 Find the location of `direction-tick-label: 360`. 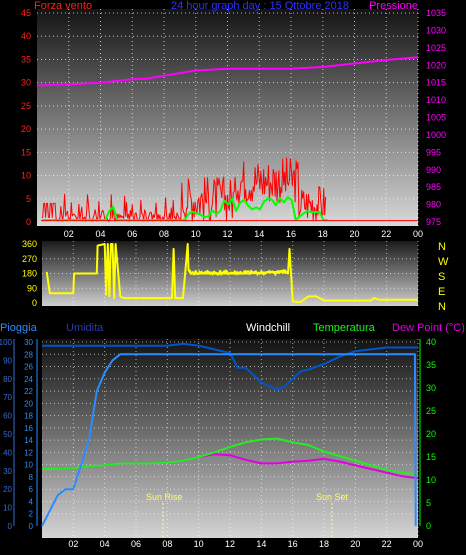

direction-tick-label: 360 is located at coordinates (29, 244).